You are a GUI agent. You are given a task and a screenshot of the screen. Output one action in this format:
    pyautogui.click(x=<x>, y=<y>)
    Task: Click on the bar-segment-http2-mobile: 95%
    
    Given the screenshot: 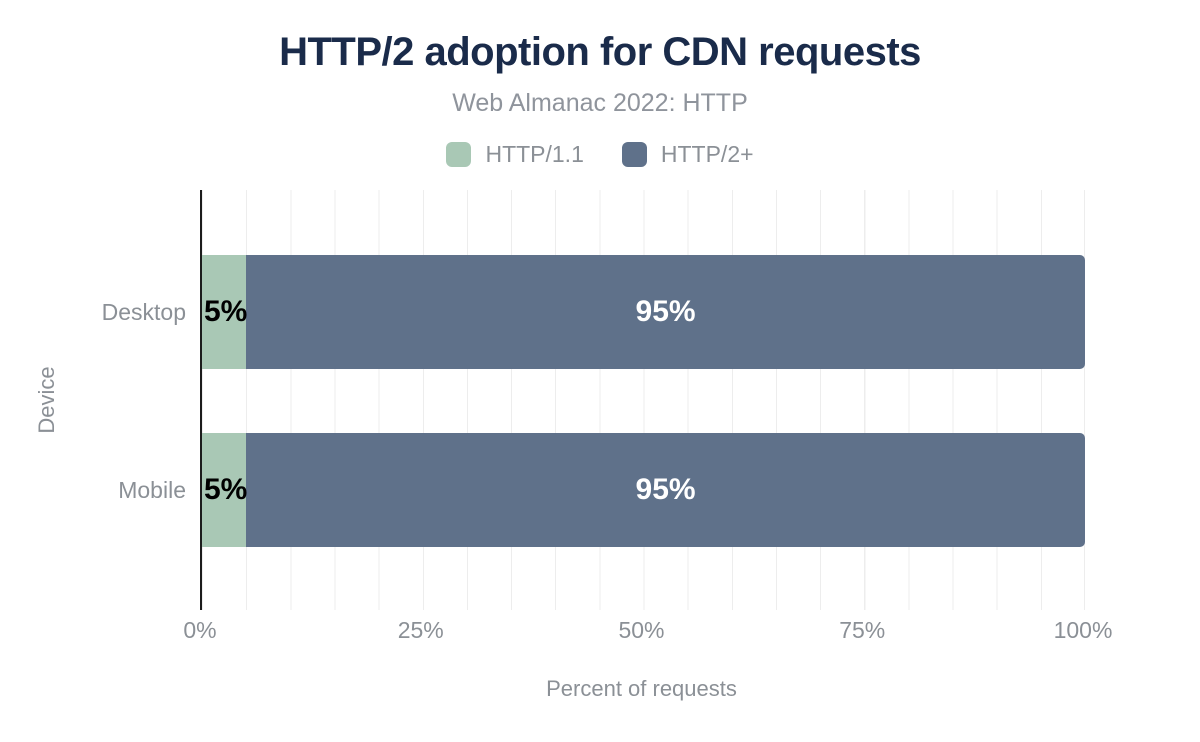 What is the action you would take?
    pyautogui.click(x=665, y=490)
    